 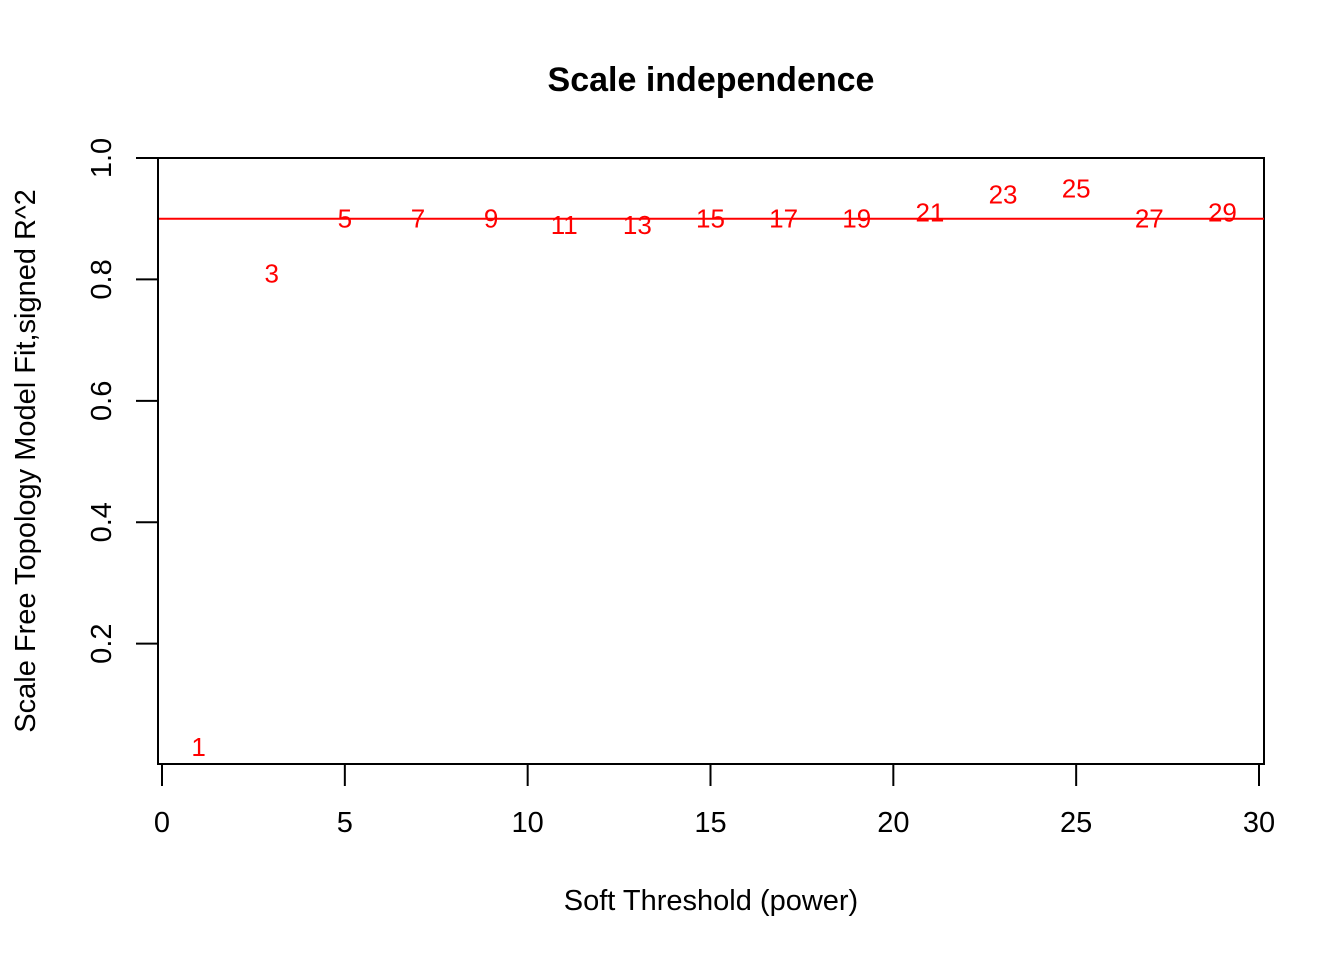 What do you see at coordinates (637, 225) in the screenshot?
I see `point-label: 13` at bounding box center [637, 225].